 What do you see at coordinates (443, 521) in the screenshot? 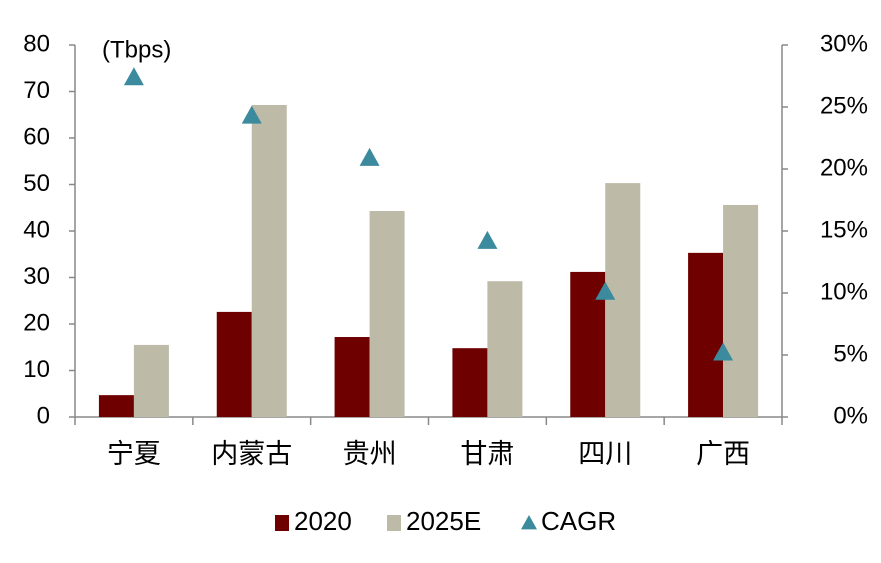
I see `legend-label: 2025E` at bounding box center [443, 521].